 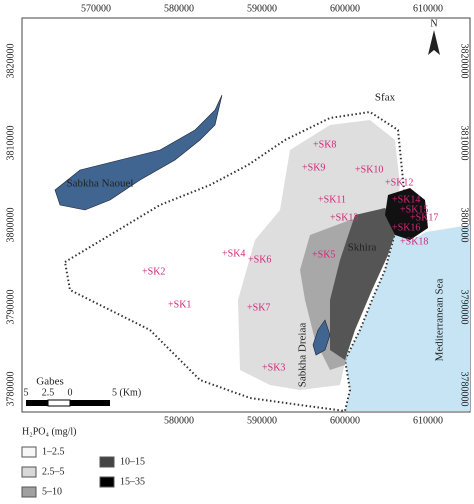 What do you see at coordinates (434, 42) in the screenshot?
I see `north-arrow` at bounding box center [434, 42].